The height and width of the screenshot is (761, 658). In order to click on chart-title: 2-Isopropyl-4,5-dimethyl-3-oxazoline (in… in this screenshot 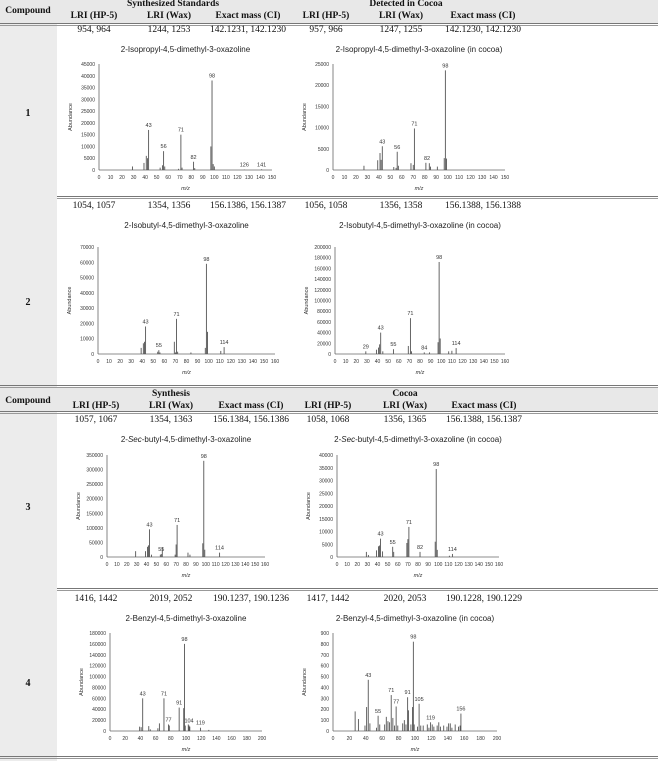, I will do `click(419, 49)`.